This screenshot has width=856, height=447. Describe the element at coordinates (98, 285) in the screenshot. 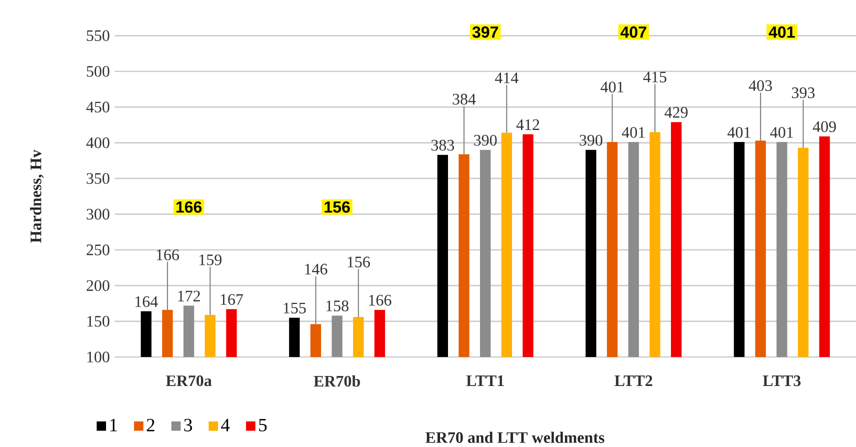

I see `y-tick-label: 200` at that location.